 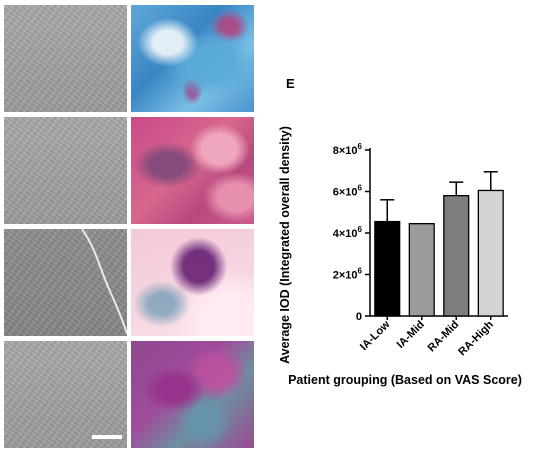 What do you see at coordinates (65, 58) in the screenshot?
I see `micrograph-a-brightfield` at bounding box center [65, 58].